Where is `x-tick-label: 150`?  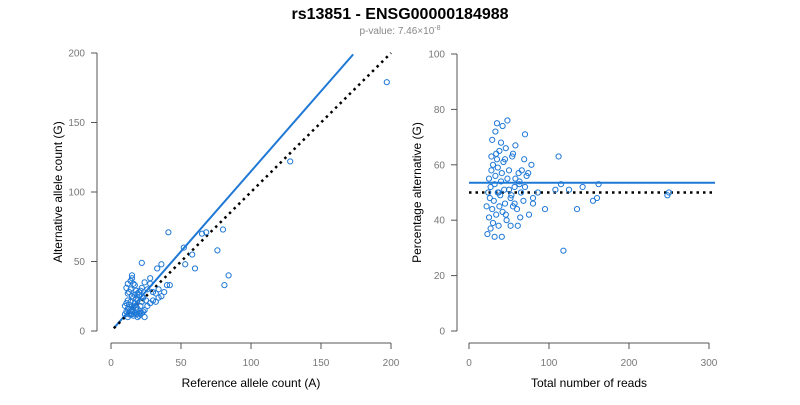 x-tick-label: 150 is located at coordinates (321, 363).